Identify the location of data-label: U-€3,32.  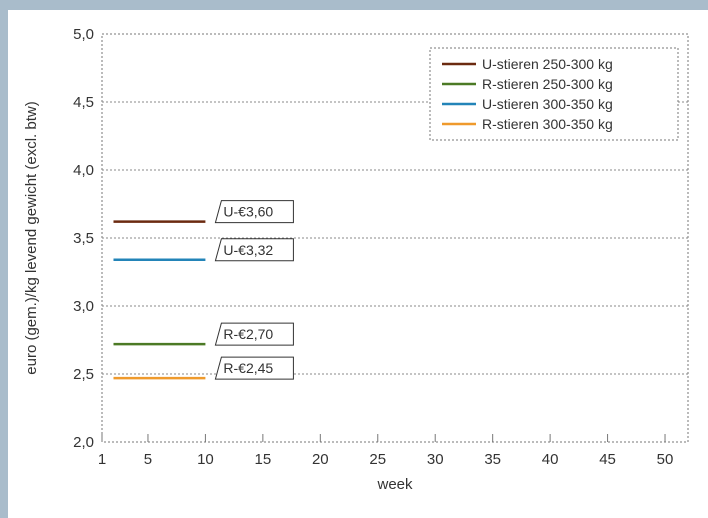
(248, 250).